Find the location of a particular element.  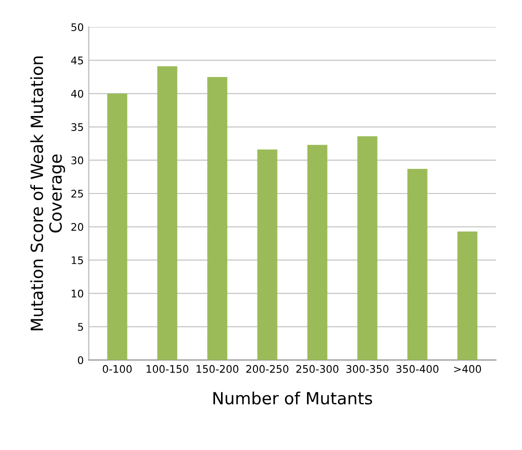

x-tick-label: 350-400 is located at coordinates (417, 369).